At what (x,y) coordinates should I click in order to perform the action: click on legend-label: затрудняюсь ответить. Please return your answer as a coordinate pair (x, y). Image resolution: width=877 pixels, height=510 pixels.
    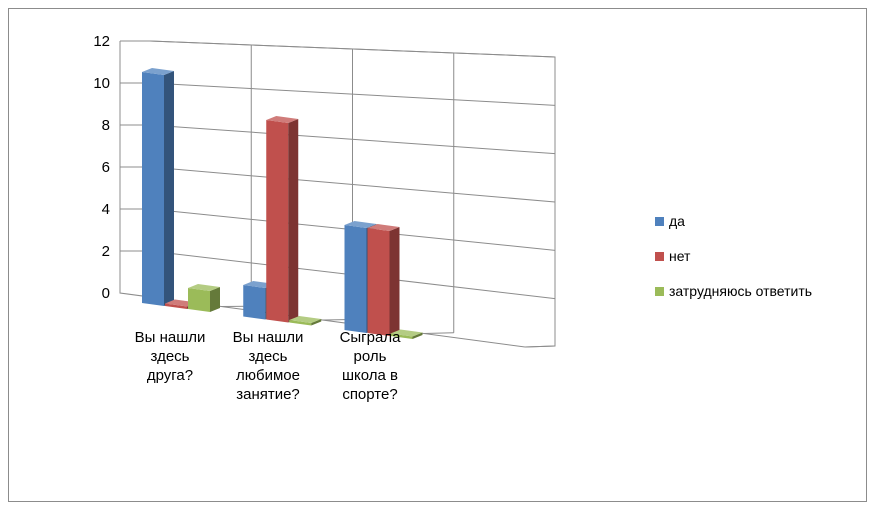
    Looking at the image, I should click on (740, 291).